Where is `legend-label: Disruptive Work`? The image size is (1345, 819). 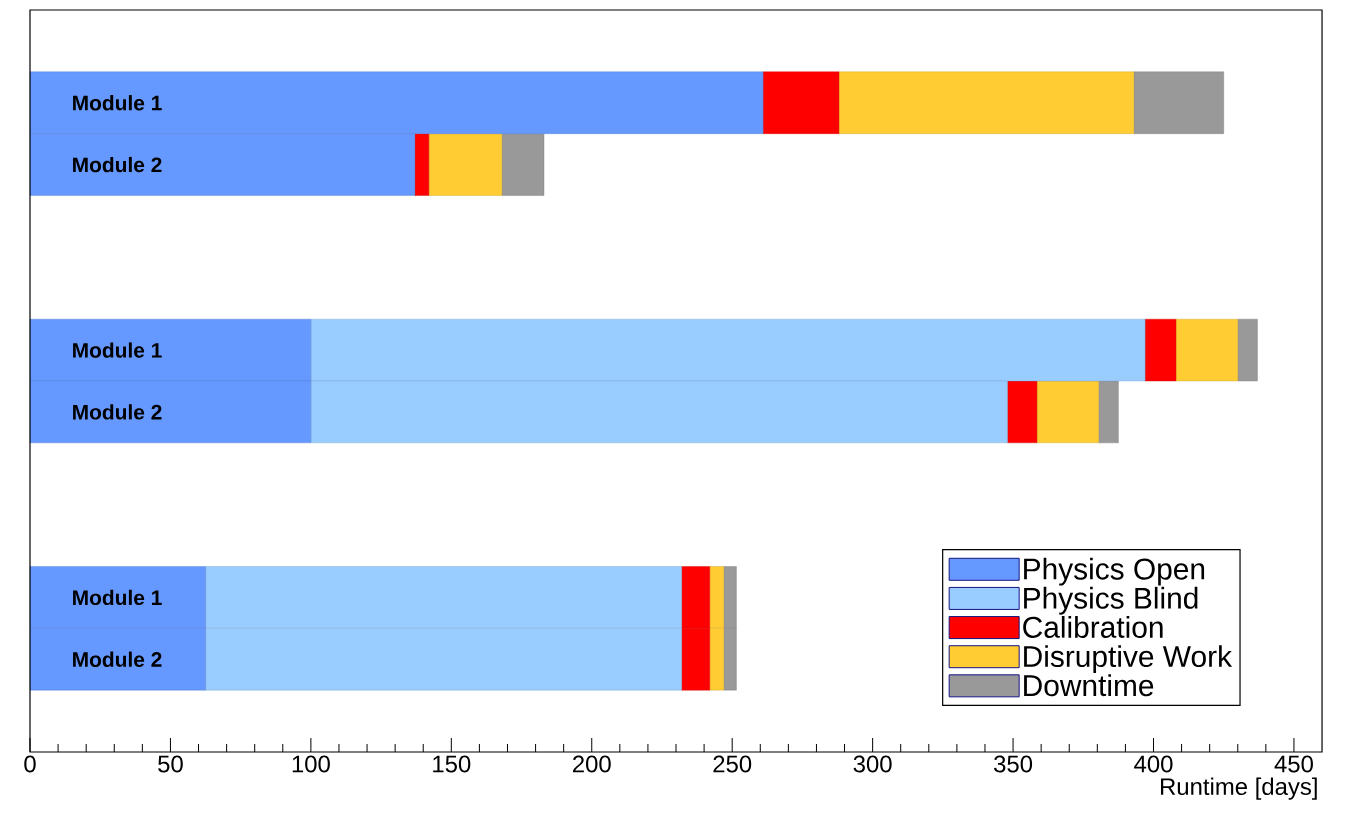
legend-label: Disruptive Work is located at coordinates (1128, 659).